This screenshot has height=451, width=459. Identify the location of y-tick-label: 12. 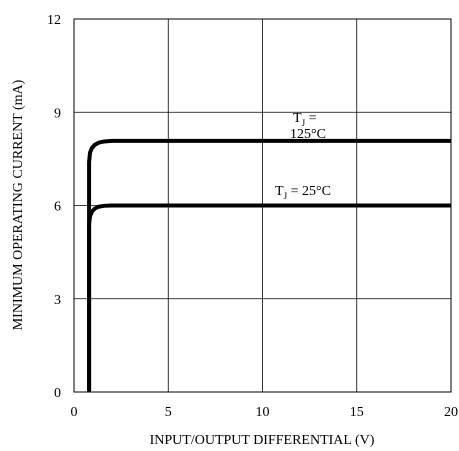
(54, 20).